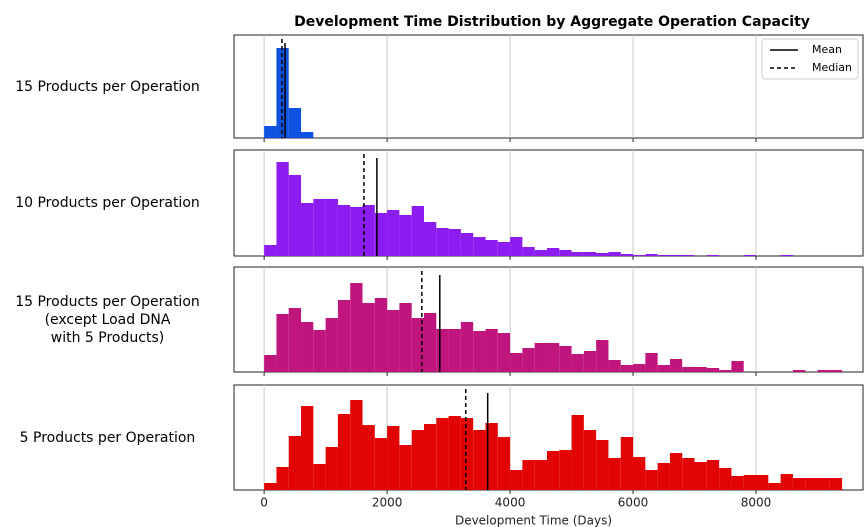  I want to click on legend-label: Mean, so click(827, 49).